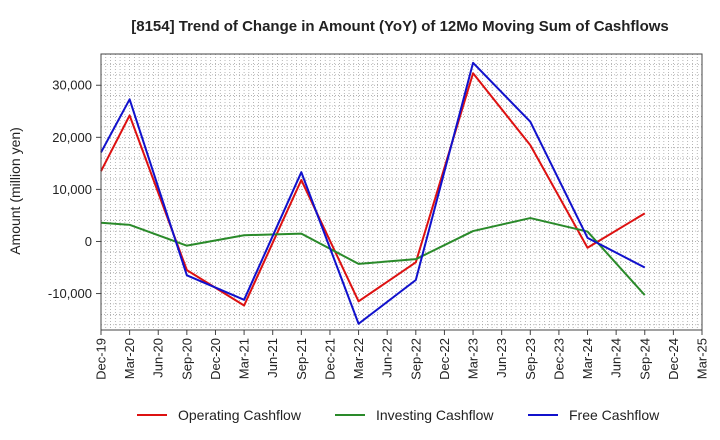  What do you see at coordinates (15, 191) in the screenshot?
I see `y-axis-label: Amount (million yen)` at bounding box center [15, 191].